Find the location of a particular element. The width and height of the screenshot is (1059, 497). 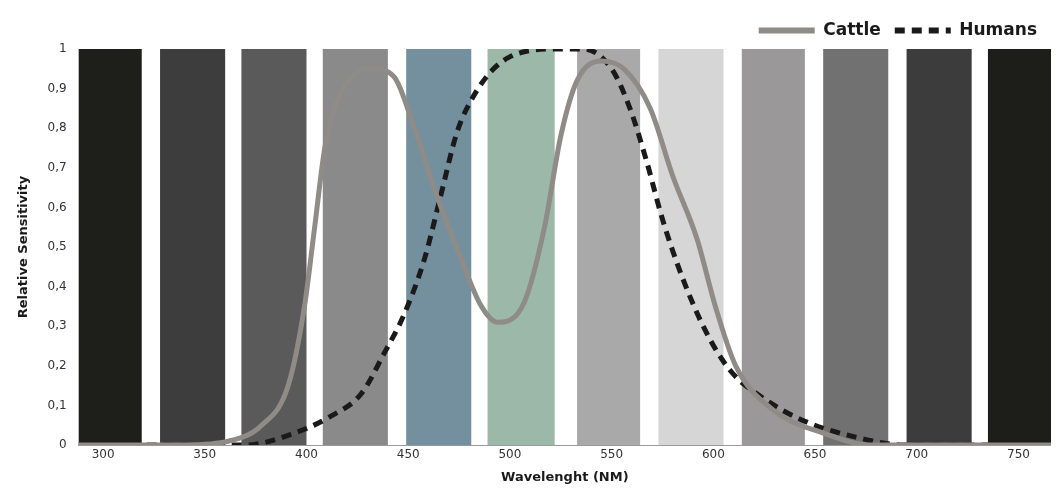

y-tick-label: 0,3 is located at coordinates (57, 325).